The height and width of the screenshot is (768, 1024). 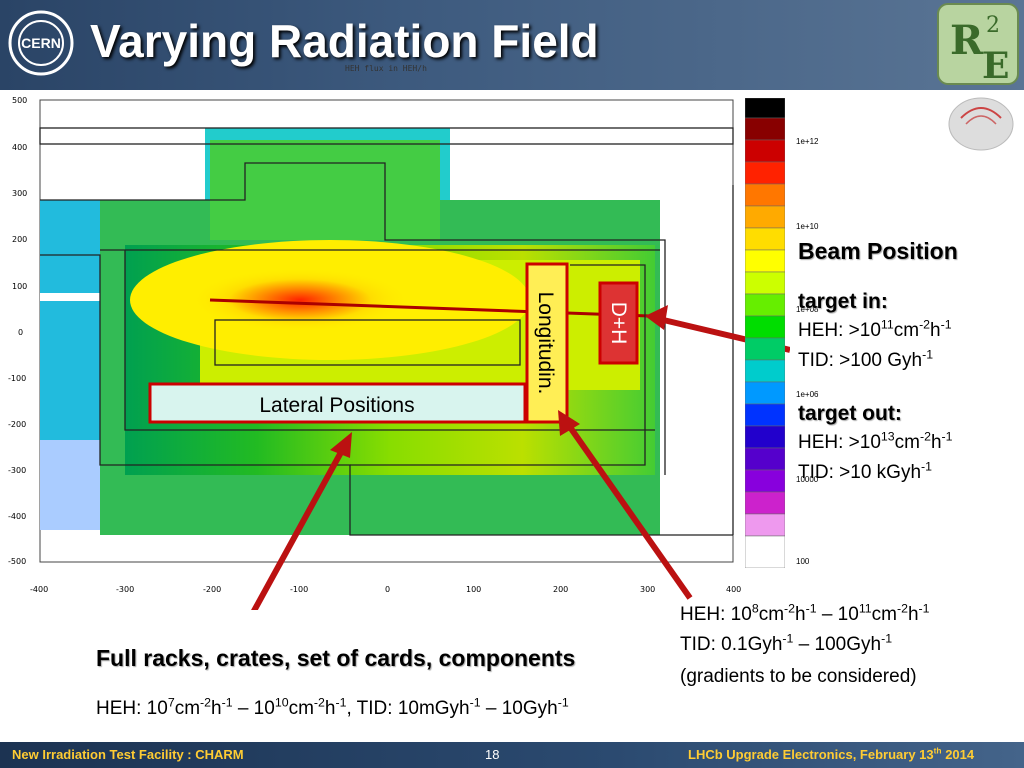 What do you see at coordinates (807, 309) in the screenshot?
I see `scale-label: 1e+08` at bounding box center [807, 309].